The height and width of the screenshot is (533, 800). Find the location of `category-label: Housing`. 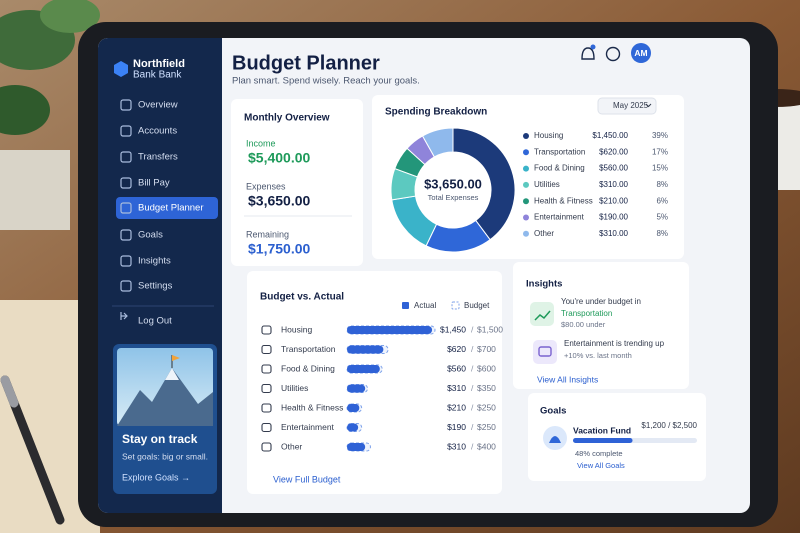

category-label: Housing is located at coordinates (296, 329).